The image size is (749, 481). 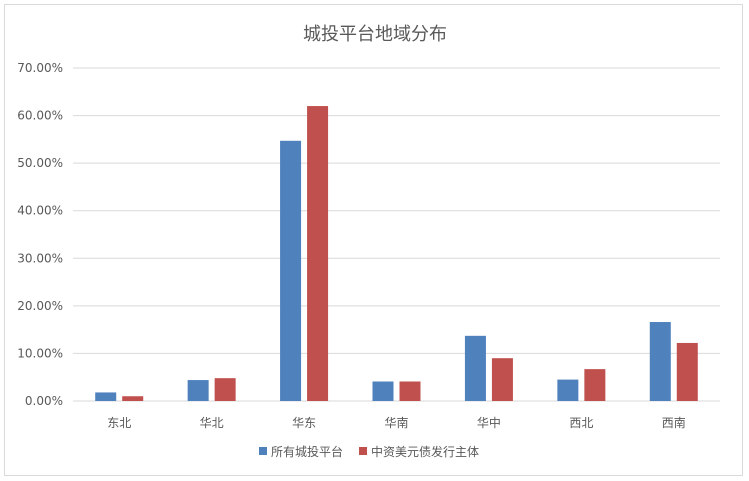 I want to click on y-tick-label: 10.00%, so click(x=40, y=353).